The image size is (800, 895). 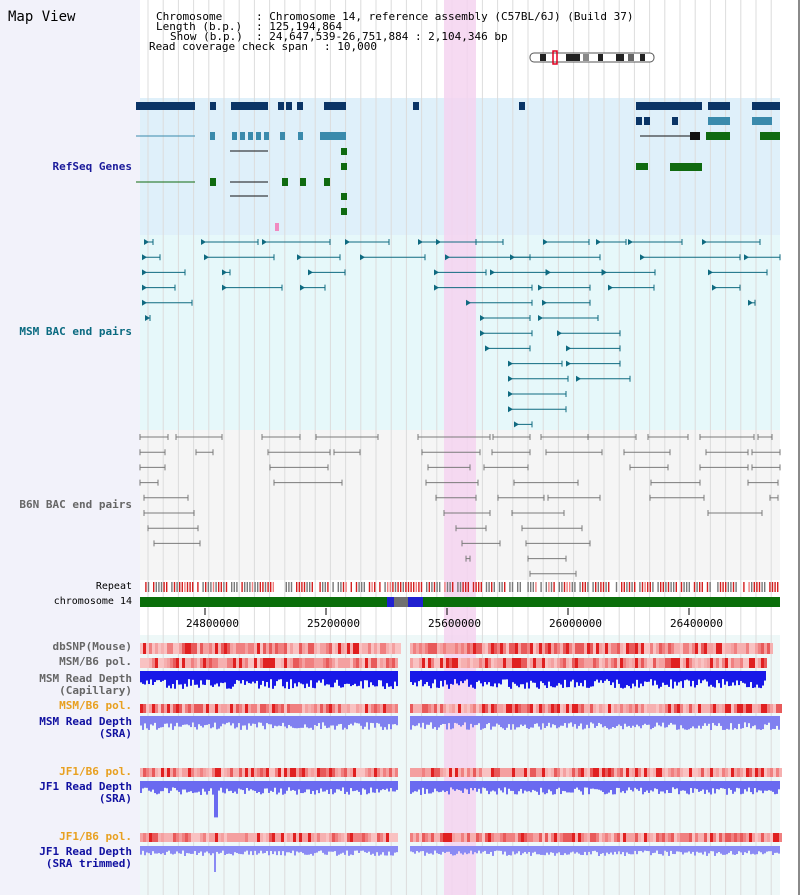 What do you see at coordinates (92, 166) in the screenshot?
I see `refseq-genes-label: RefSeq Genes` at bounding box center [92, 166].